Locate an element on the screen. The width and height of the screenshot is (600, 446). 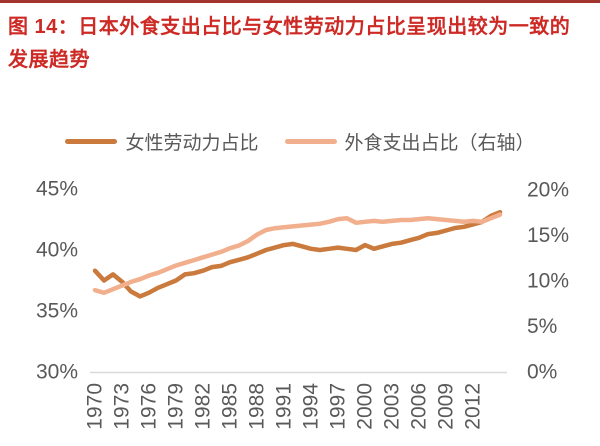
x-axis-tick-label: 2006 is located at coordinates (419, 406).